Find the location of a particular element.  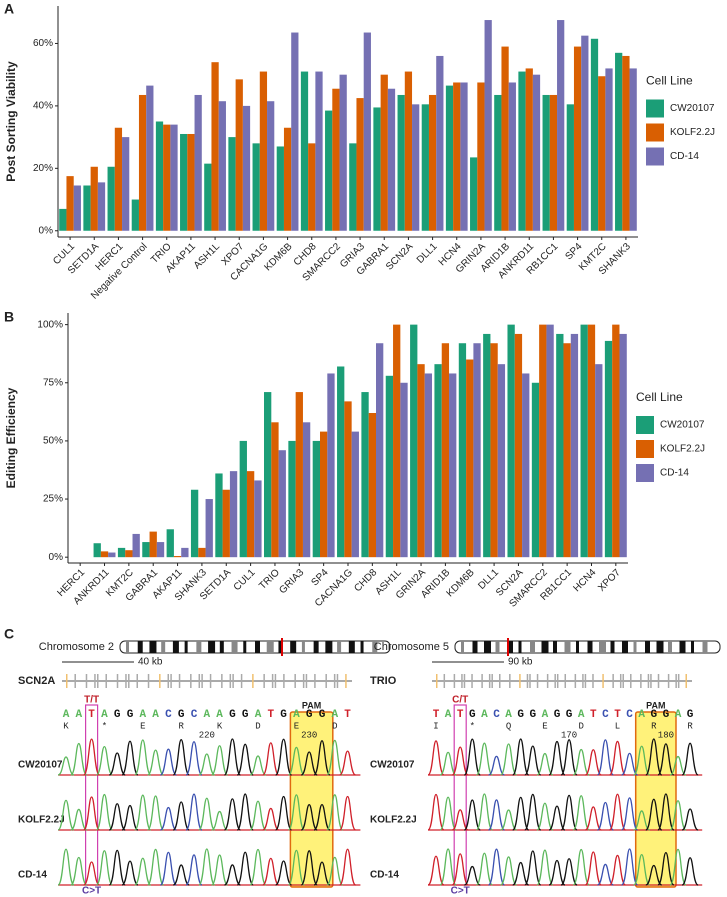

scale-label: 40 kb is located at coordinates (150, 662).